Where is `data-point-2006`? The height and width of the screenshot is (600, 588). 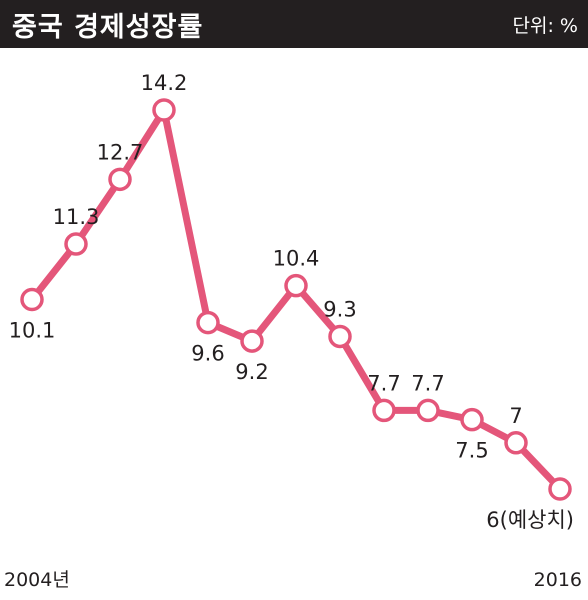 data-point-2006 is located at coordinates (120, 179).